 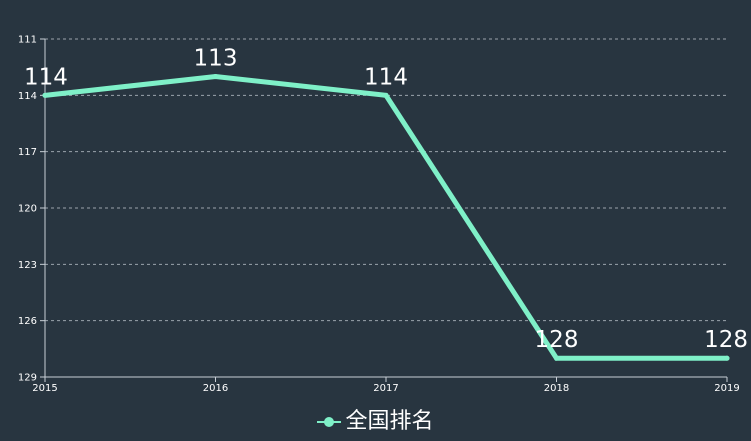 I want to click on y-tick-label: 123, so click(x=27, y=265).